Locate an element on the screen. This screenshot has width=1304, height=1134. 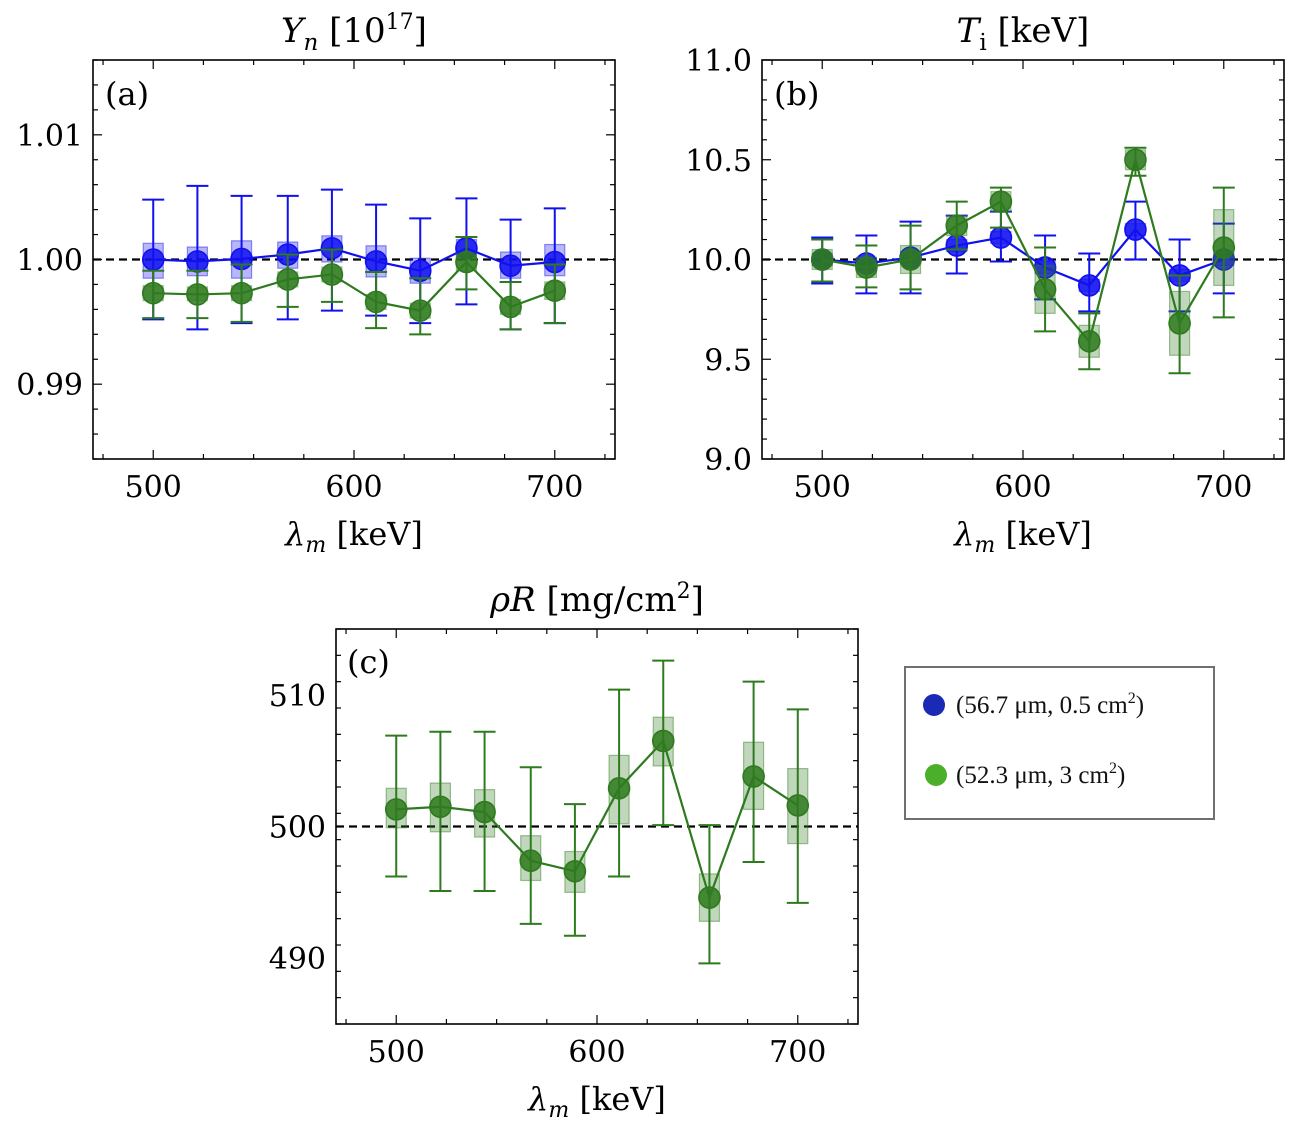
y-tick-label: 11.0 is located at coordinates (718, 61).